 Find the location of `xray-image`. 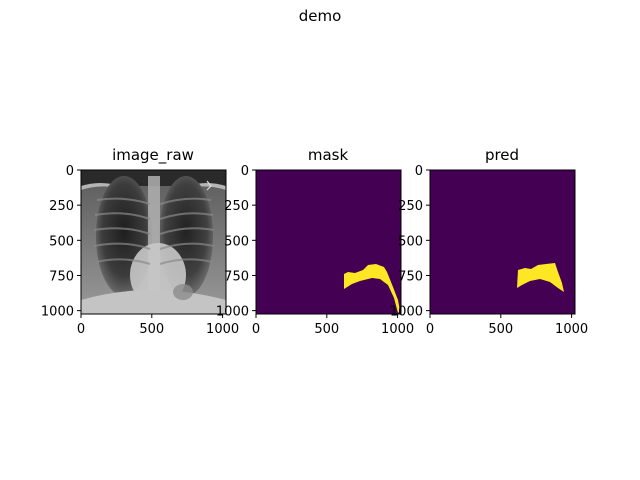

xray-image is located at coordinates (153, 242).